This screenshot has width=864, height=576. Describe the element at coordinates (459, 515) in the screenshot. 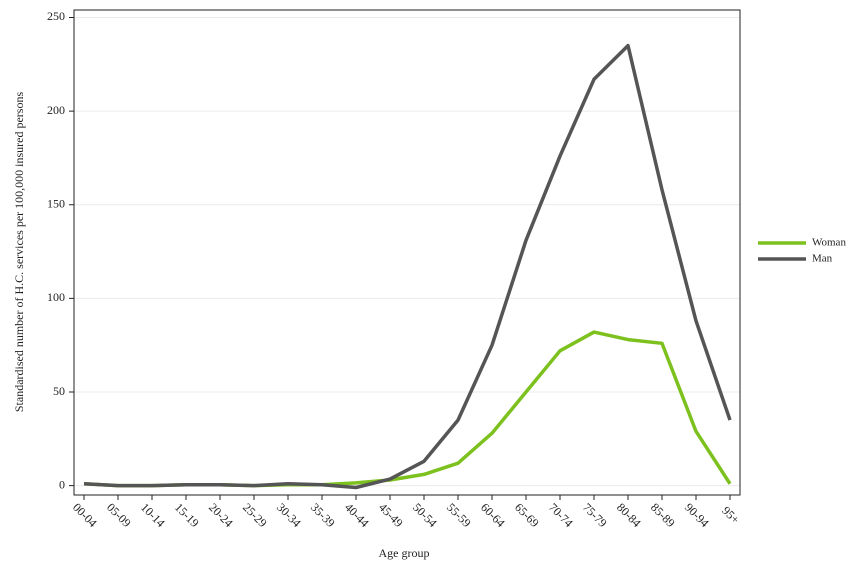

I see `x-tick-label: 55-59` at that location.